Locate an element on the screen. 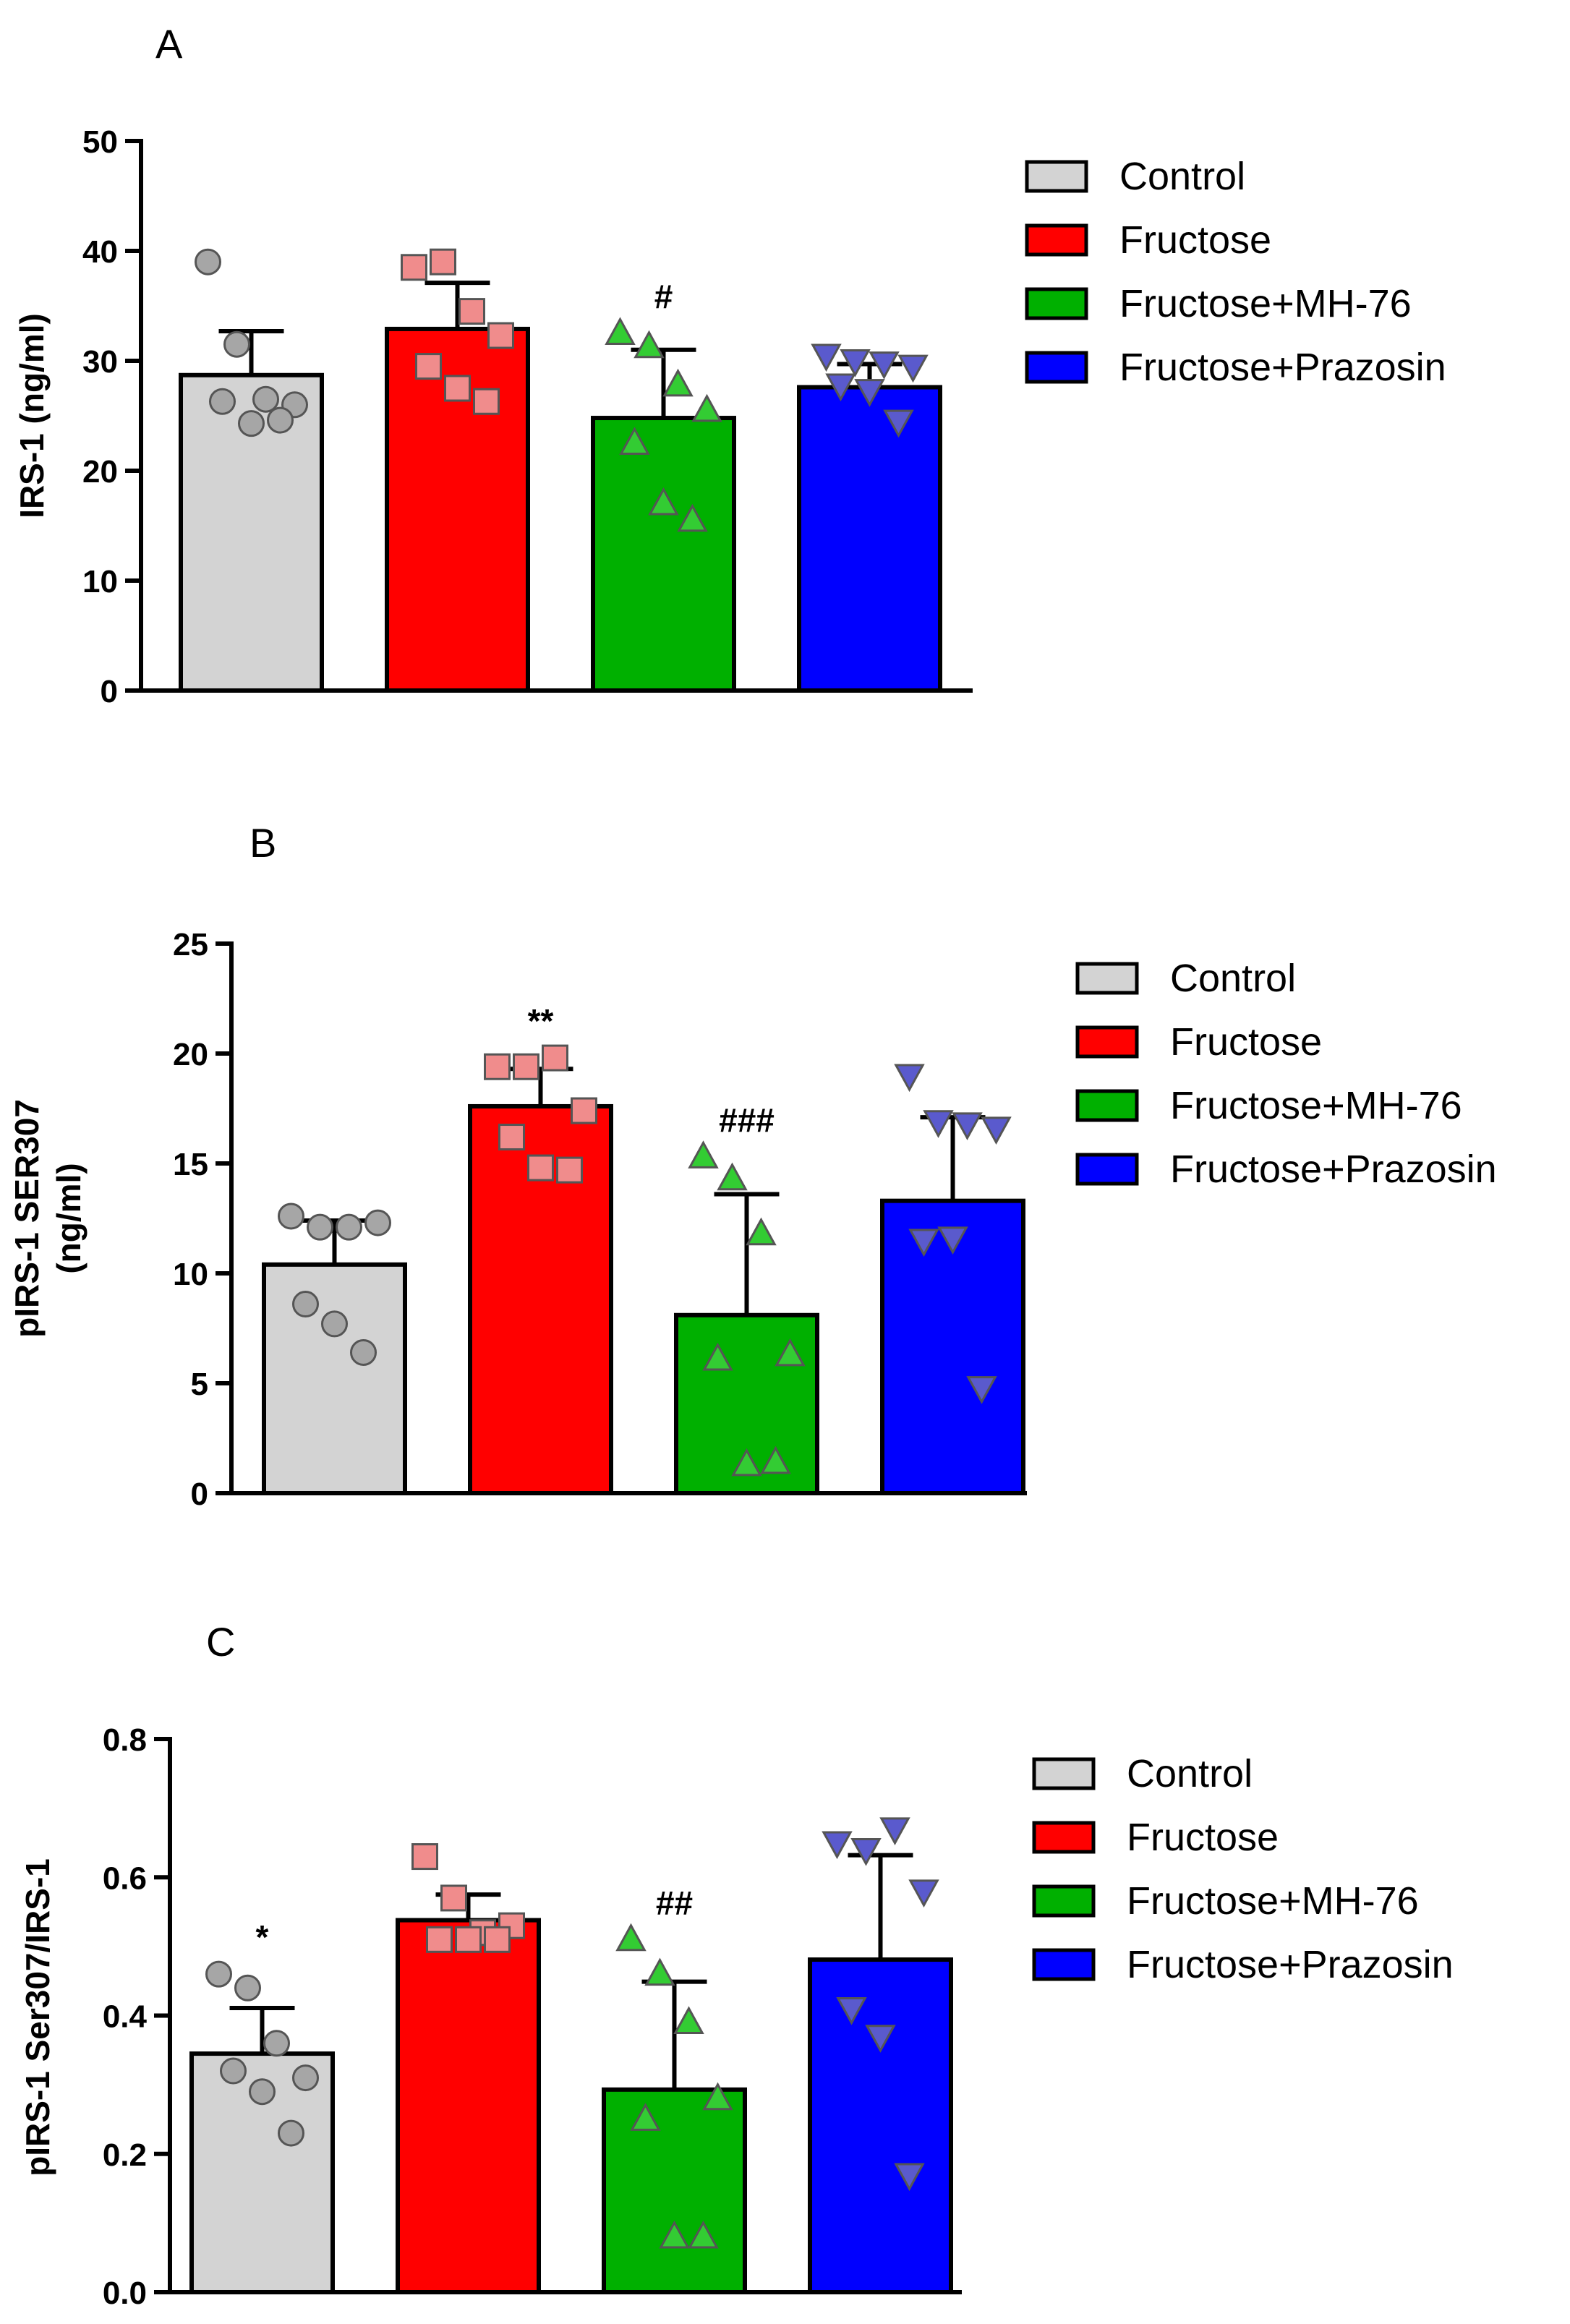 The height and width of the screenshot is (2324, 1570). y-tick-label: 5 is located at coordinates (200, 1384).